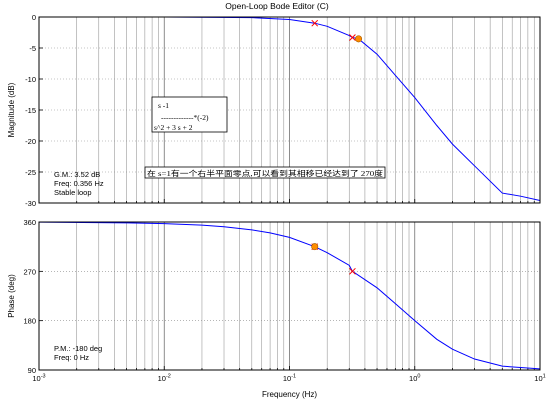 This screenshot has height=409, width=554. I want to click on margin-info: Stable loop, so click(73, 192).